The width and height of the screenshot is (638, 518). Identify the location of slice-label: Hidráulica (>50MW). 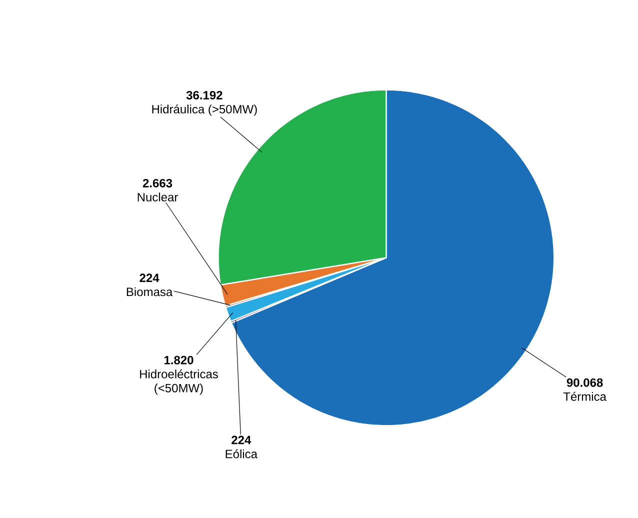
(204, 110).